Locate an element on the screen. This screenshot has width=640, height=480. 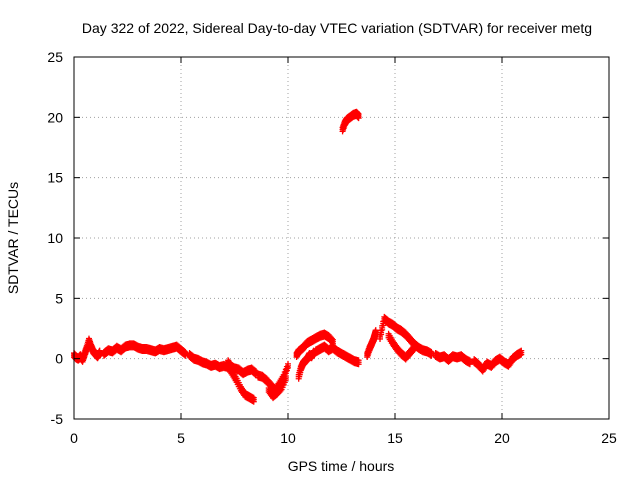
y-tick-label: 15 is located at coordinates (55, 178).